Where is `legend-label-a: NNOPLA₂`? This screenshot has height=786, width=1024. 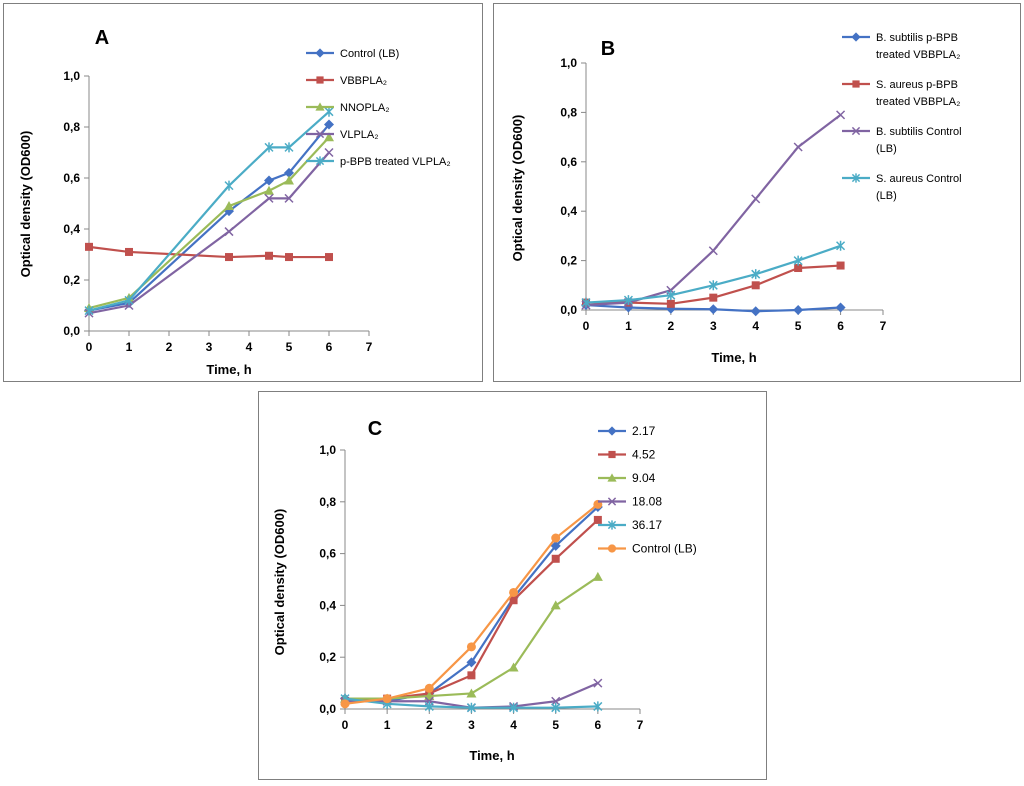 legend-label-a: NNOPLA₂ is located at coordinates (365, 108).